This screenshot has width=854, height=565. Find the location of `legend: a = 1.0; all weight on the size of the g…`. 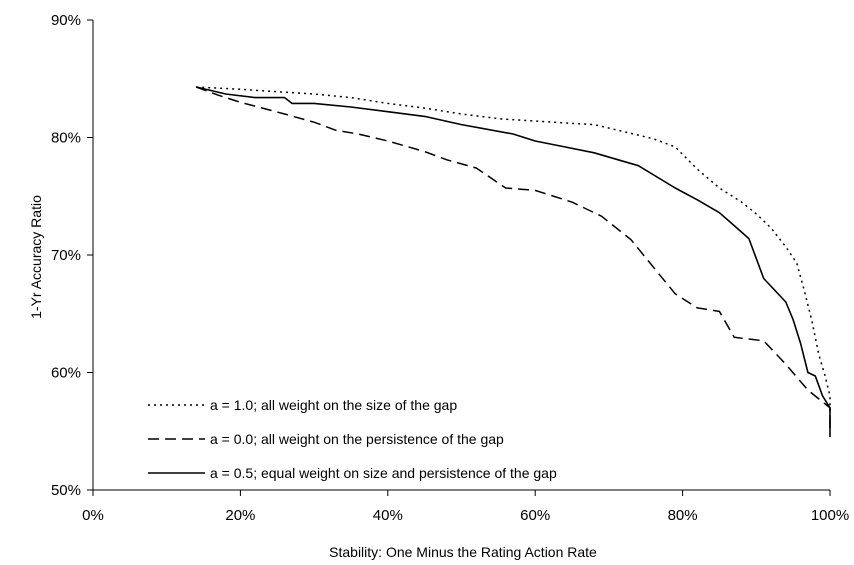

legend: a = 1.0; all weight on the size of the g… is located at coordinates (352, 439).